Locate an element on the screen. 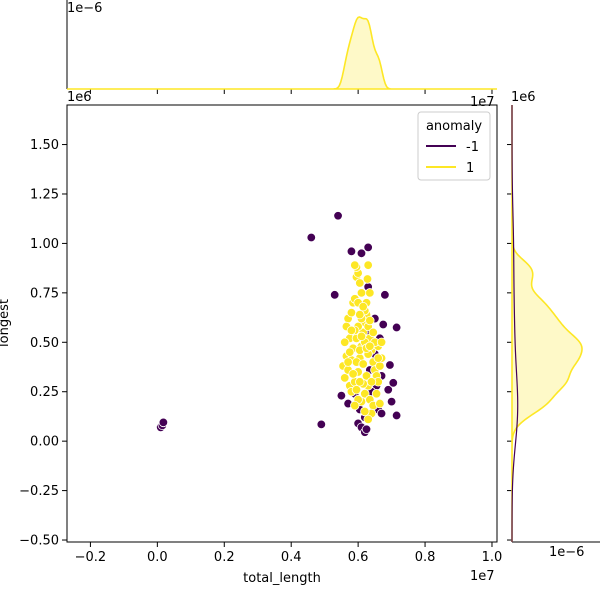 The image size is (600, 600). x-tick-label: 0.6 is located at coordinates (358, 557).